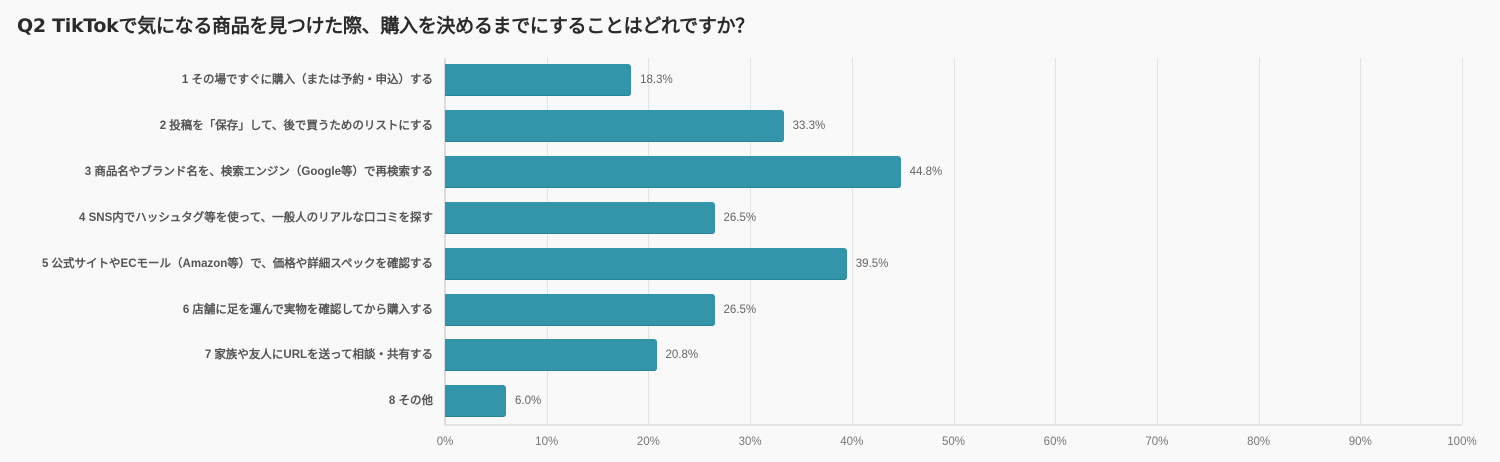  Describe the element at coordinates (1462, 442) in the screenshot. I see `x-tick-label: 100%` at that location.